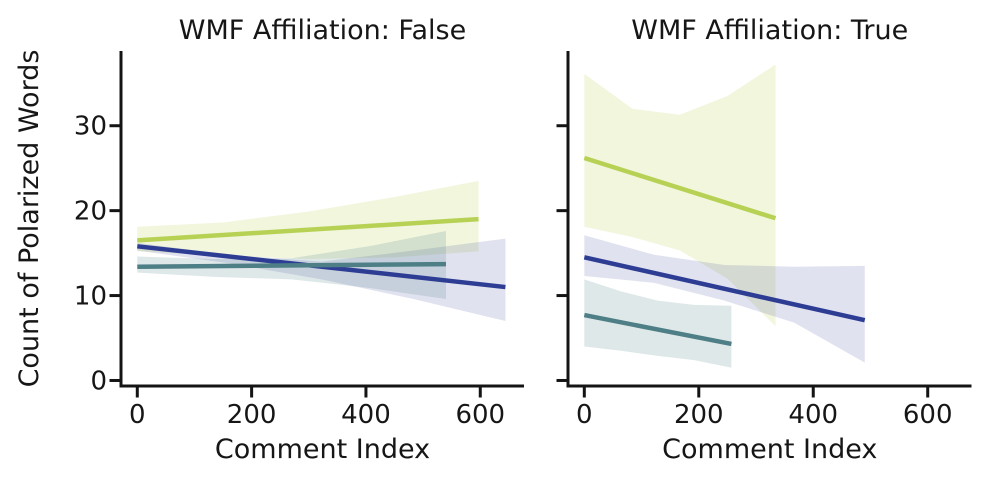 The width and height of the screenshot is (1000, 500). What do you see at coordinates (322, 30) in the screenshot?
I see `panel-title: WMF Affiliation: False` at bounding box center [322, 30].